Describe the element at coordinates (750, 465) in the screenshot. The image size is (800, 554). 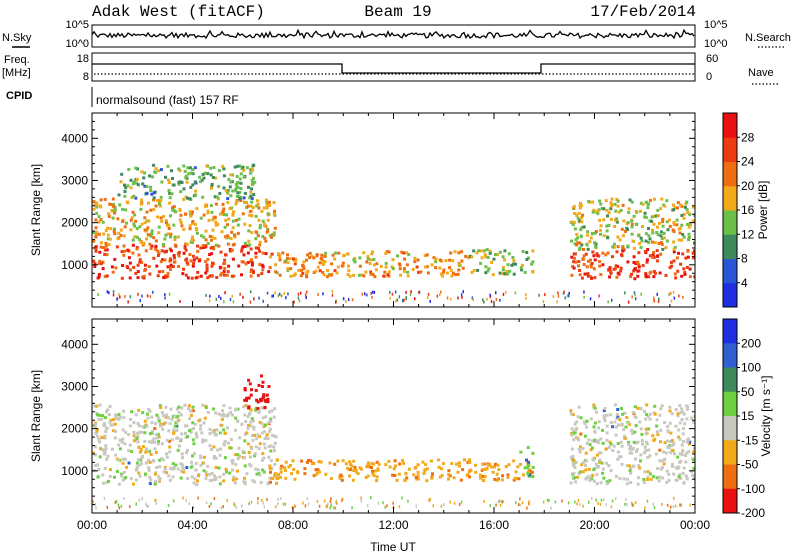
I see `colorbar-tick-label: -50` at that location.